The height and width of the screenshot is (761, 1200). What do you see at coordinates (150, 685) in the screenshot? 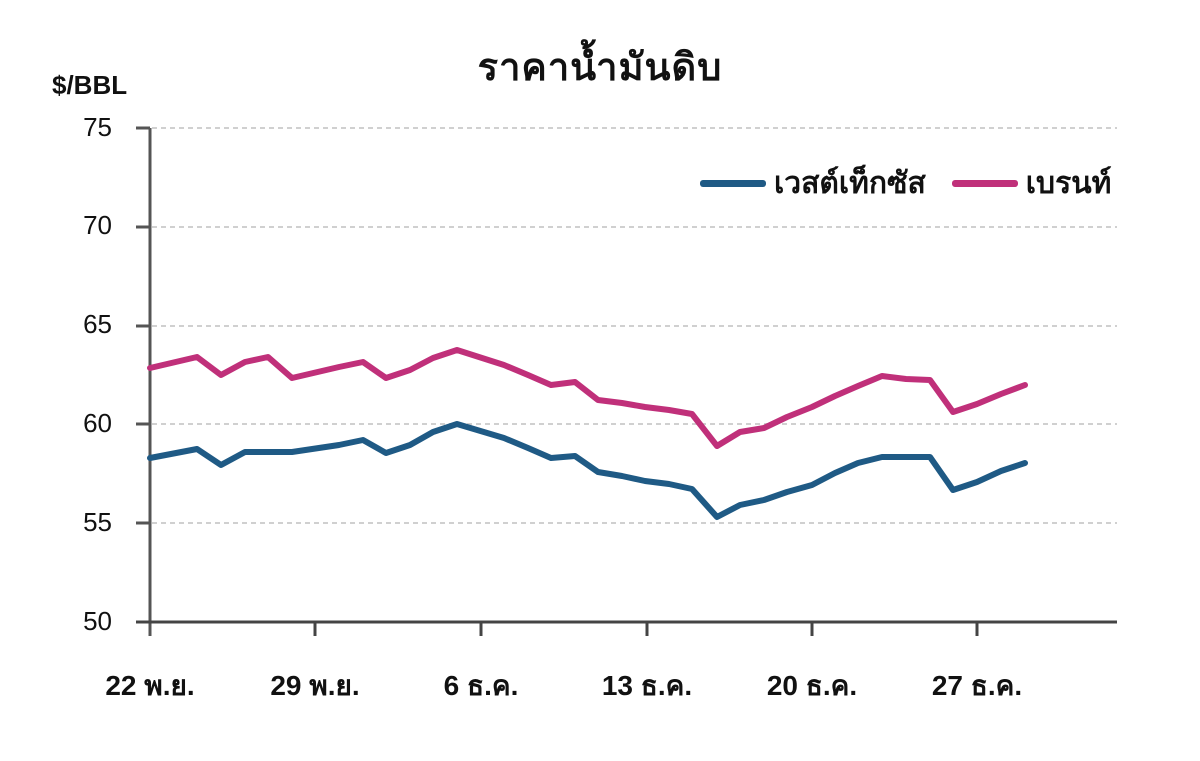
I see `x-tick-22-nov: 22 พ.ย.` at bounding box center [150, 685].